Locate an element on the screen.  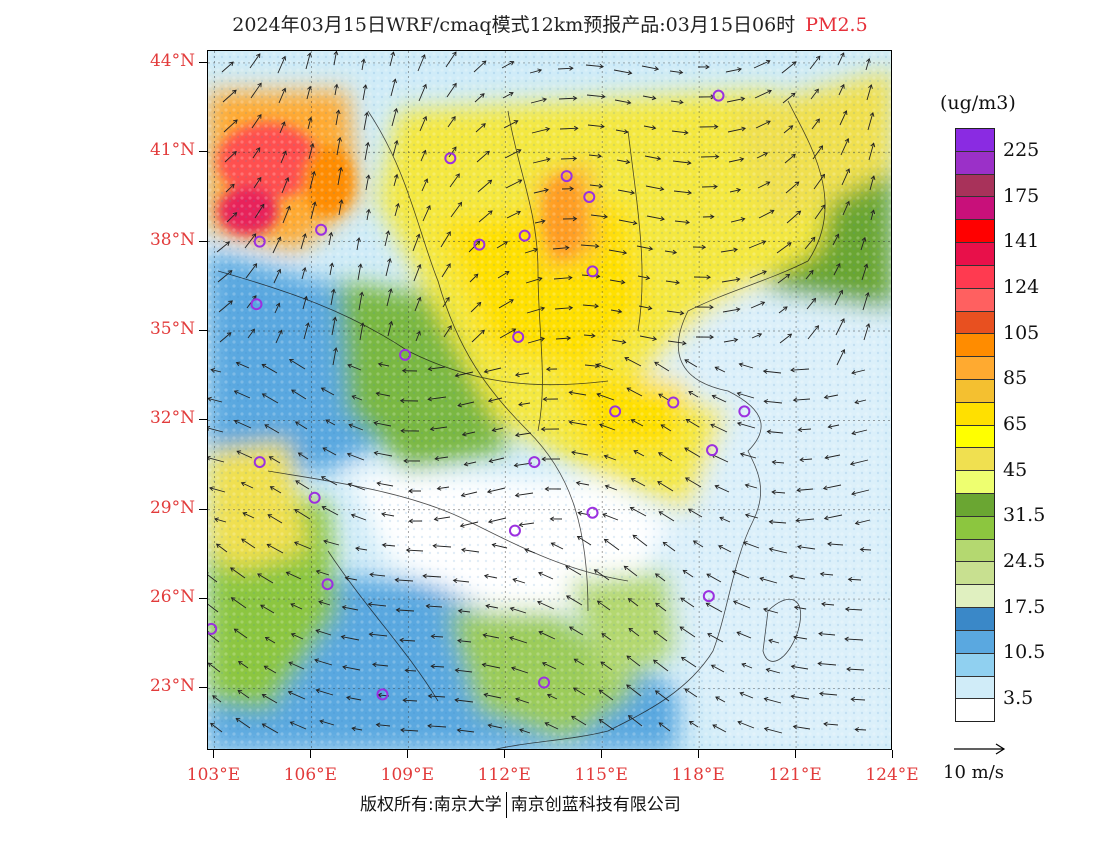
pollutant-label: PM2.5 is located at coordinates (836, 25).